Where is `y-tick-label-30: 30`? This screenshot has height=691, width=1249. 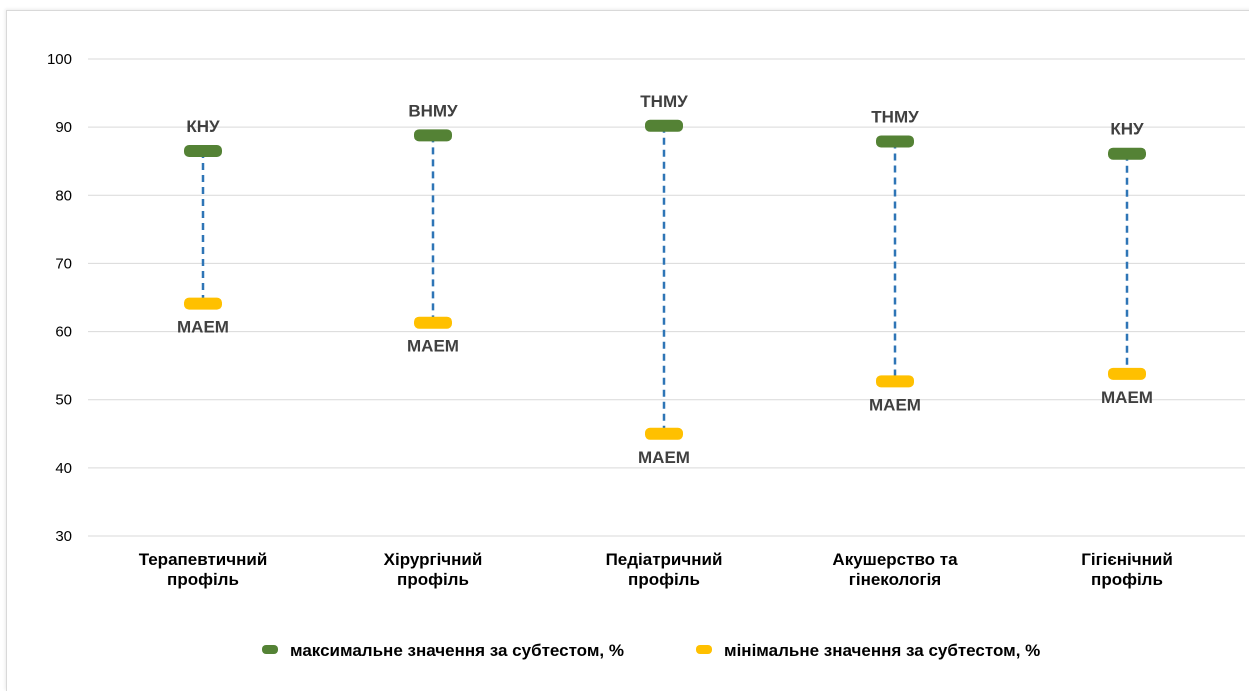 y-tick-label-30: 30 is located at coordinates (63, 536).